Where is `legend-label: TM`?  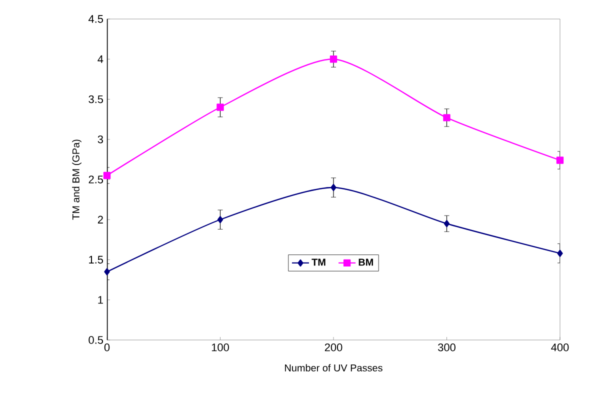
legend-label: TM is located at coordinates (319, 262).